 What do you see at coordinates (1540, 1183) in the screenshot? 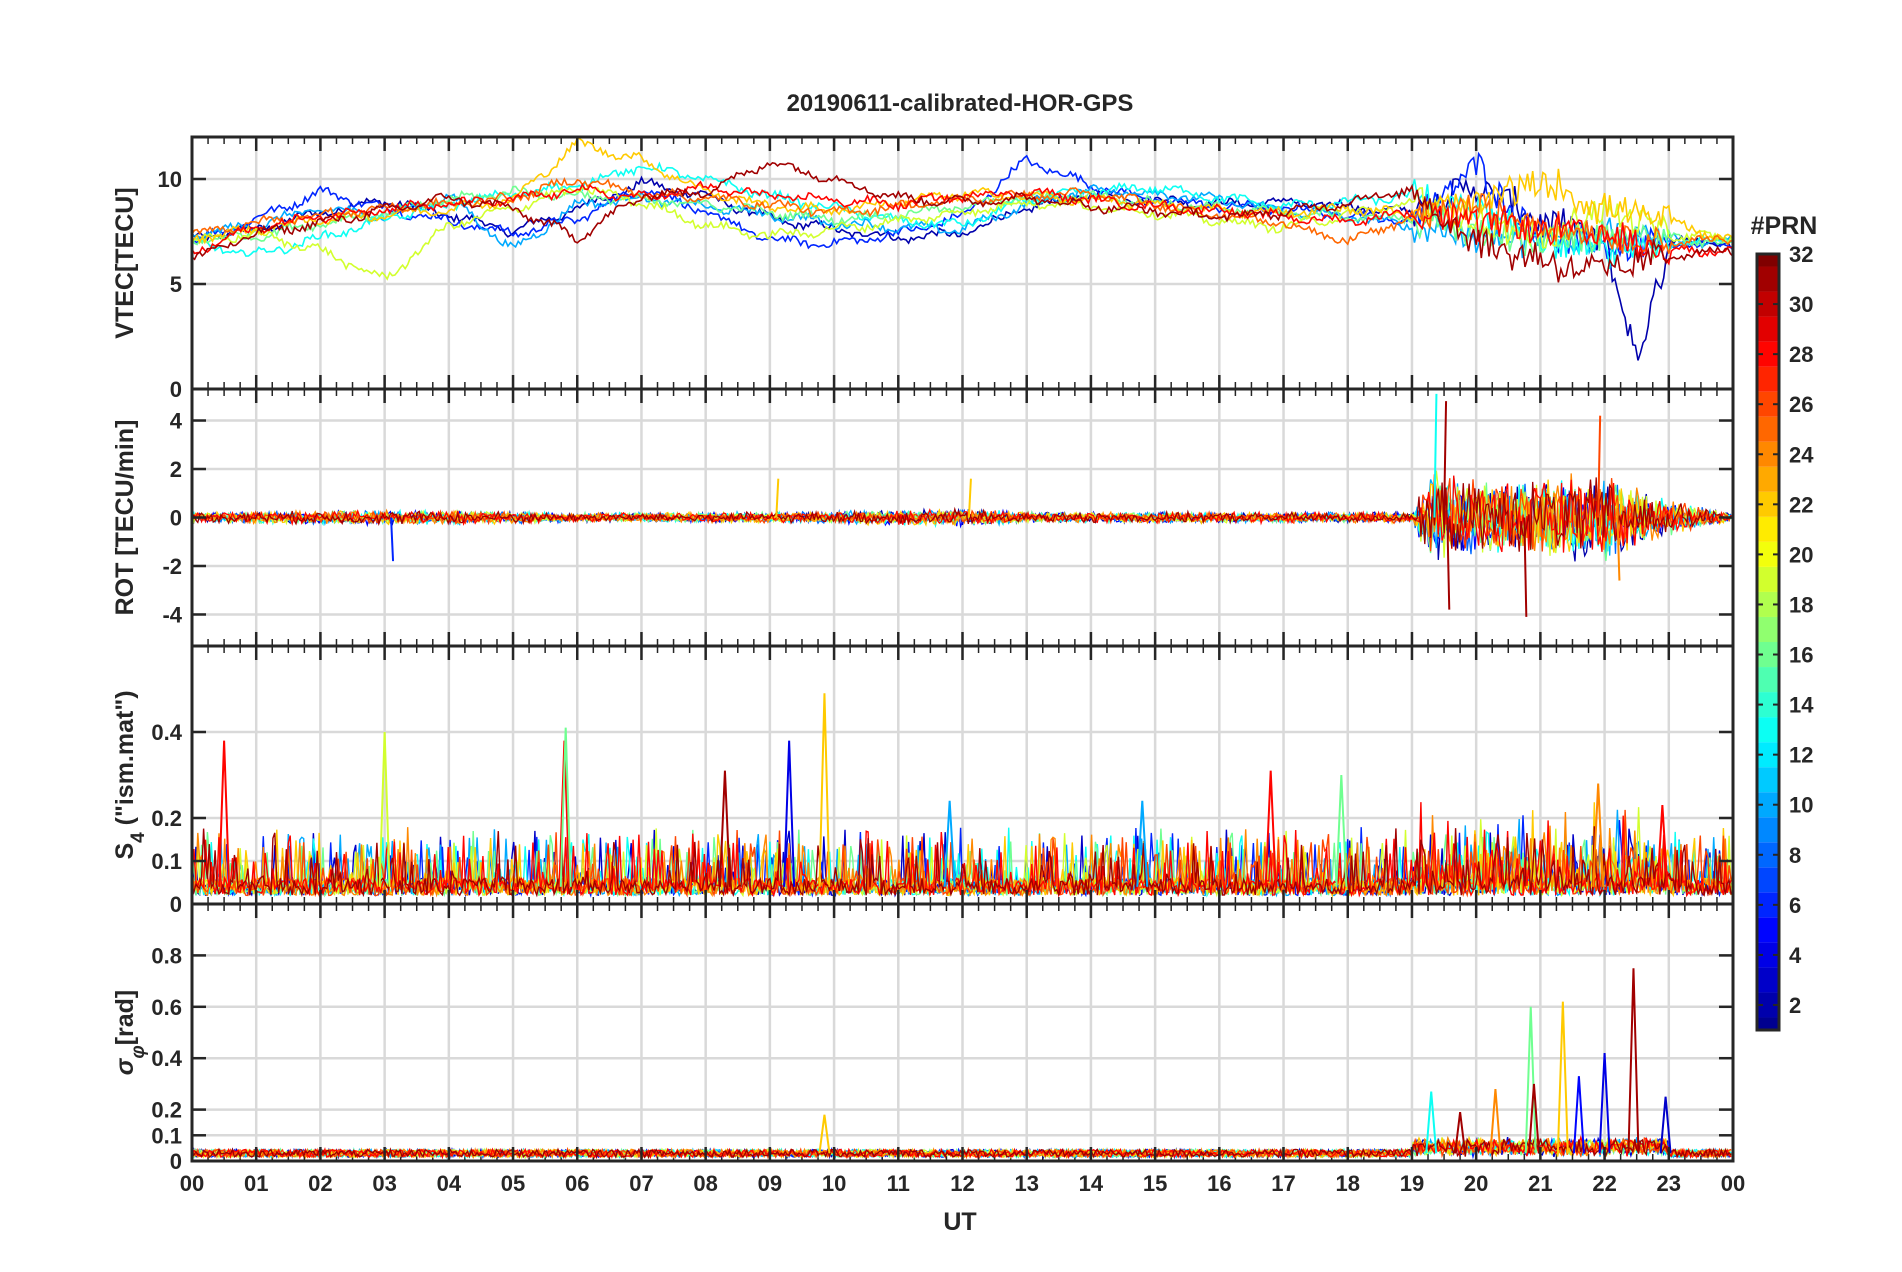
I see `x-tick-label: 21` at bounding box center [1540, 1183].